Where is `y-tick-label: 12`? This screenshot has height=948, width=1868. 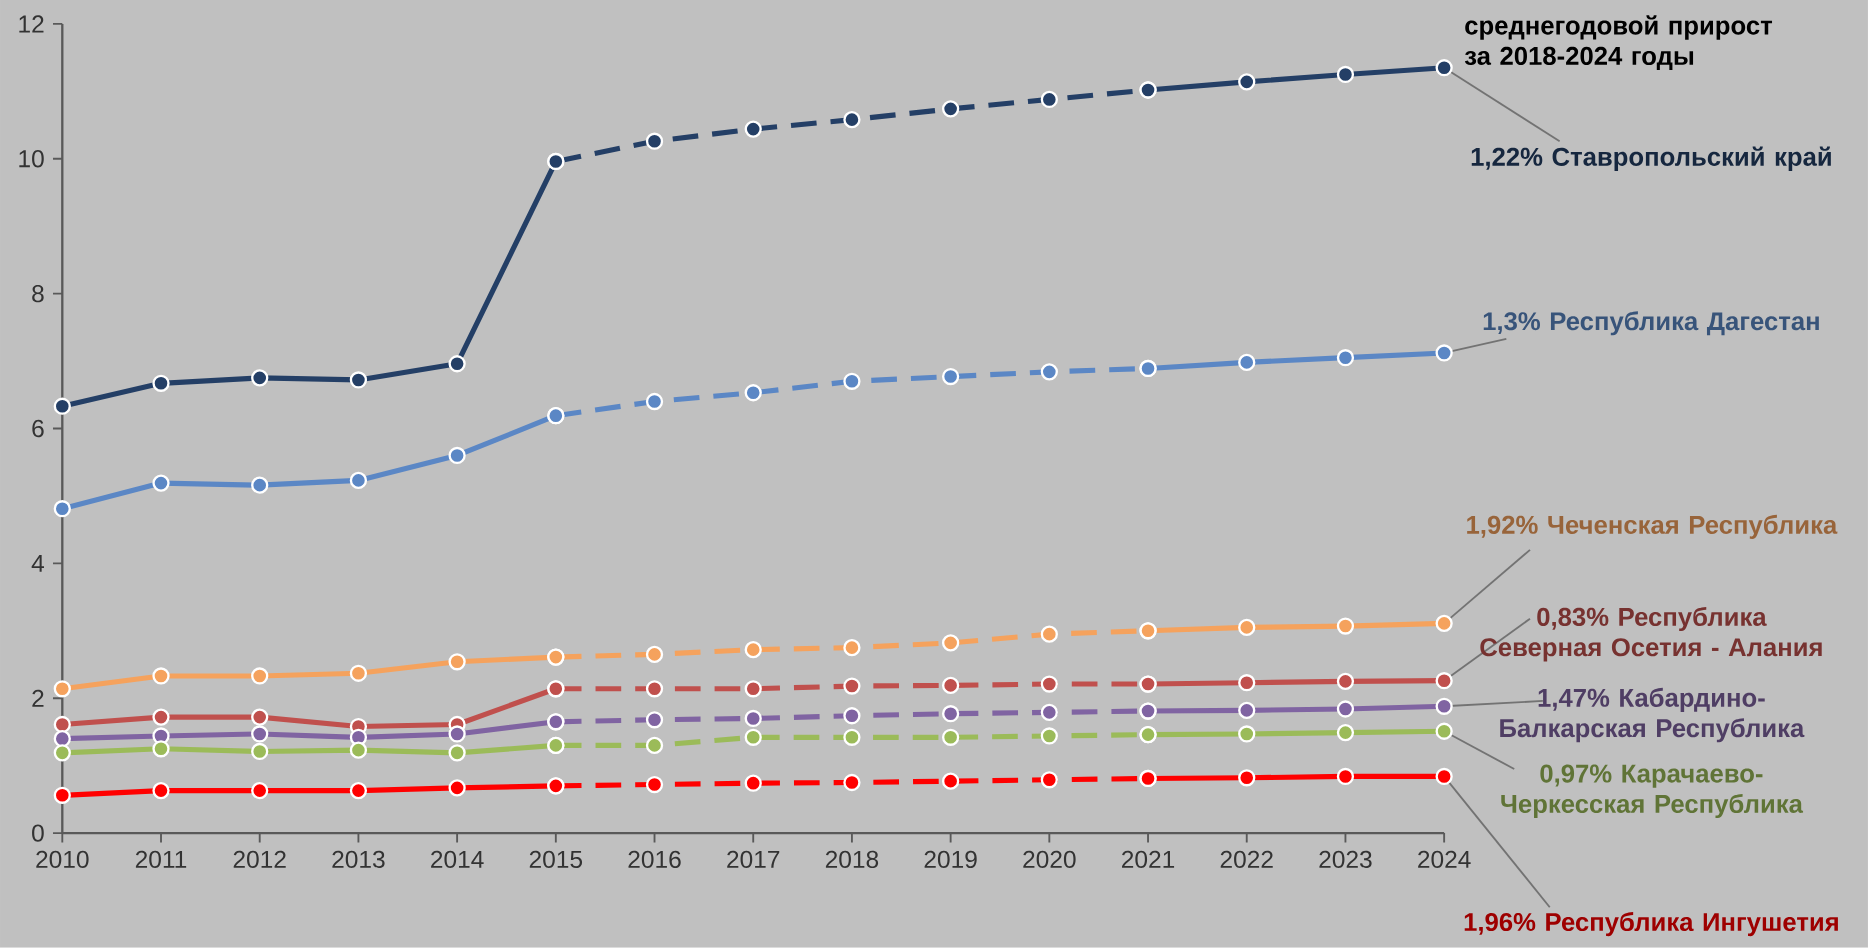
y-tick-label: 12 is located at coordinates (31, 24).